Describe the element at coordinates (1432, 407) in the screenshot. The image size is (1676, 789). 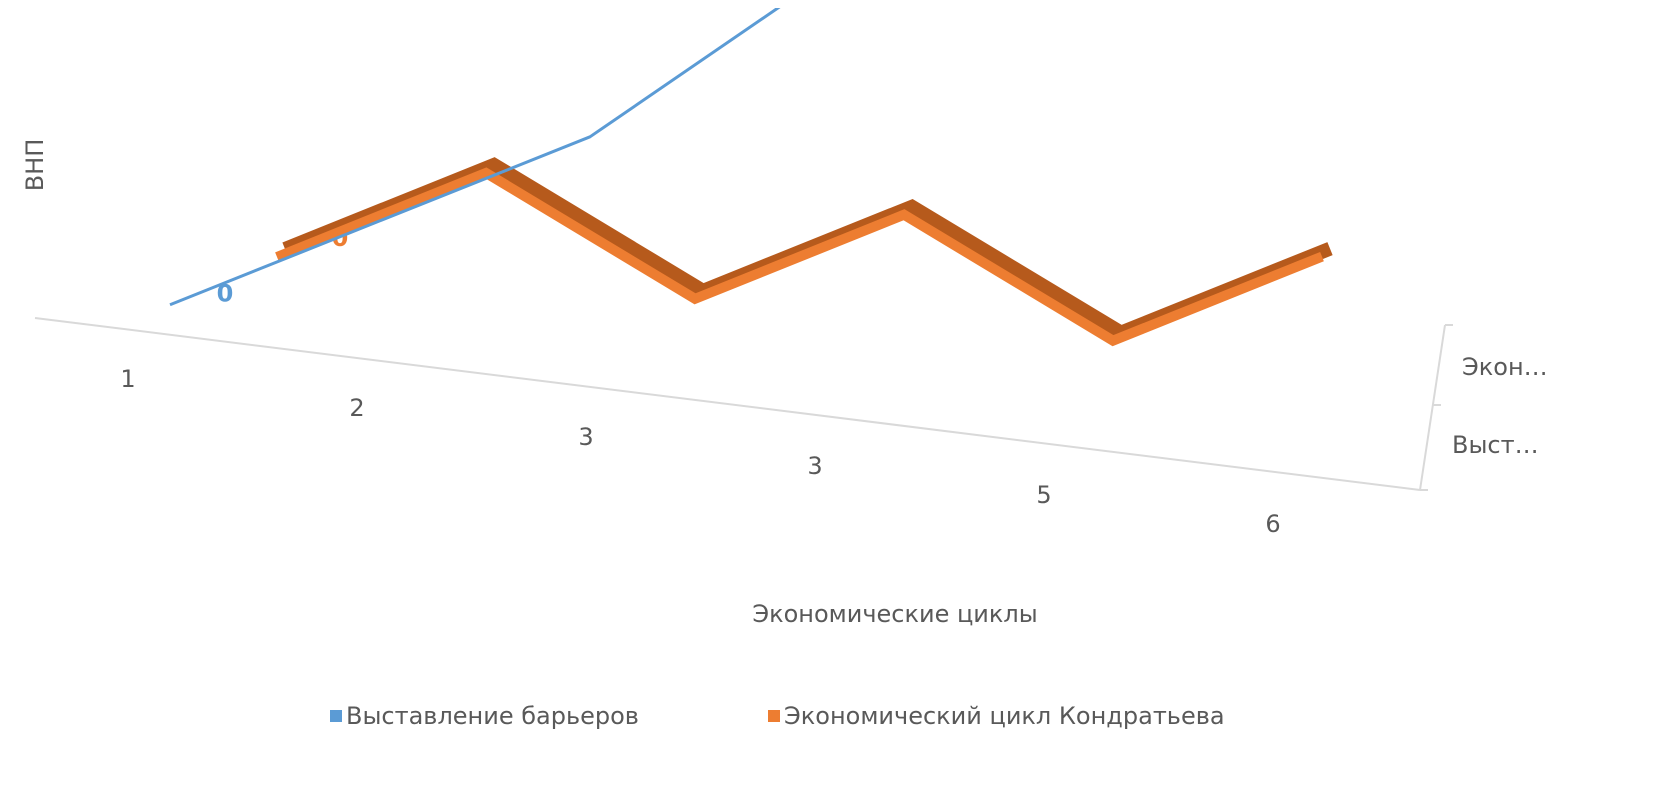
I see `depth-axis` at that location.